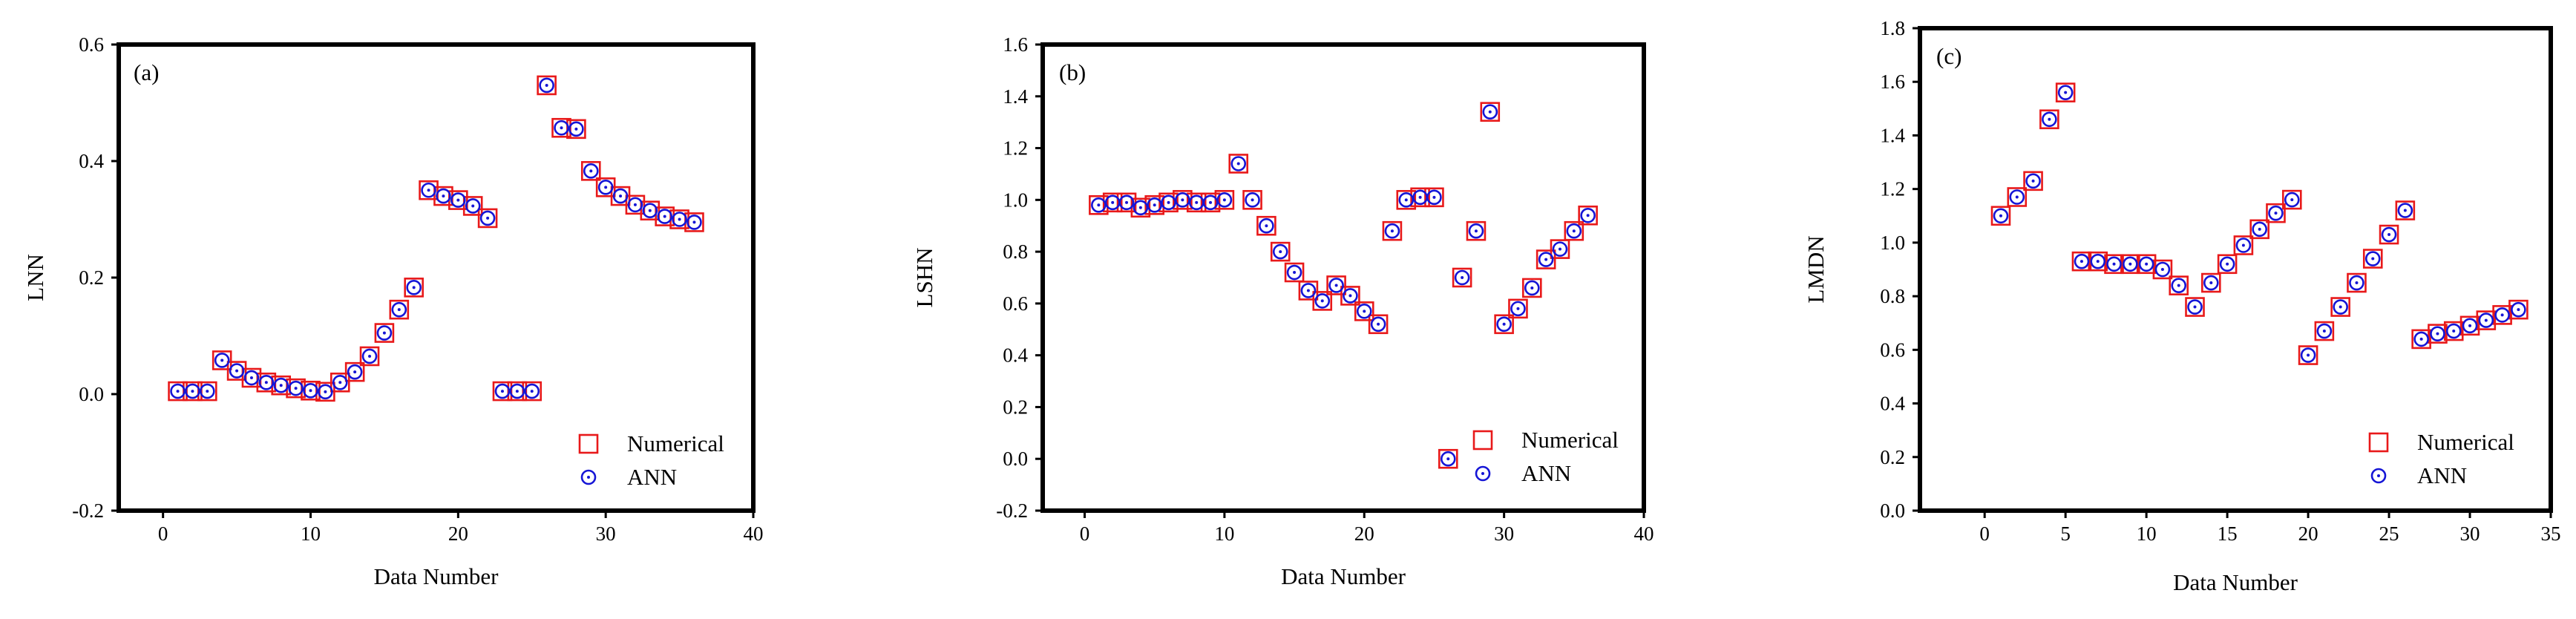 The height and width of the screenshot is (619, 2576). Describe the element at coordinates (163, 534) in the screenshot. I see `x-tick-label: 0` at that location.